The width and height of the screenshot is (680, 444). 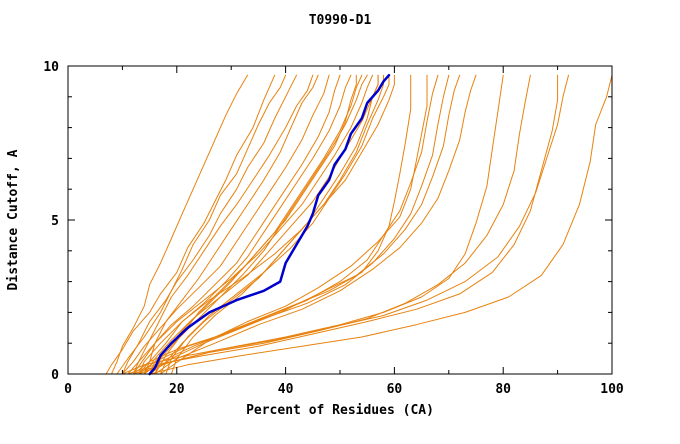 I want to click on model-line, so click(x=179, y=224).